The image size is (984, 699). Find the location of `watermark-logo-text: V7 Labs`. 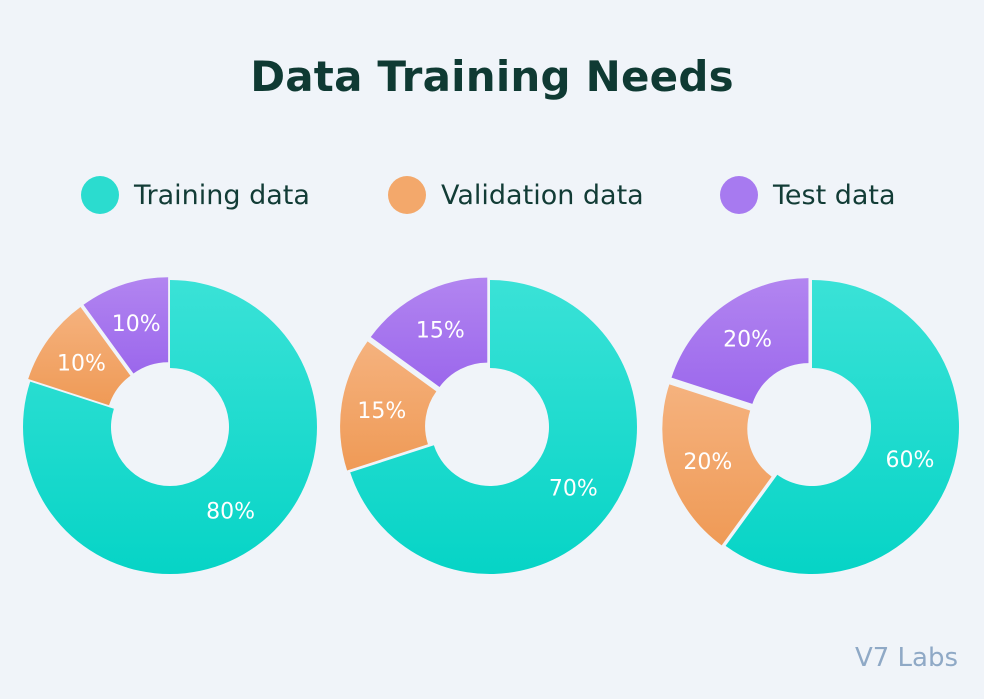

watermark-logo-text: V7 Labs is located at coordinates (906, 658).